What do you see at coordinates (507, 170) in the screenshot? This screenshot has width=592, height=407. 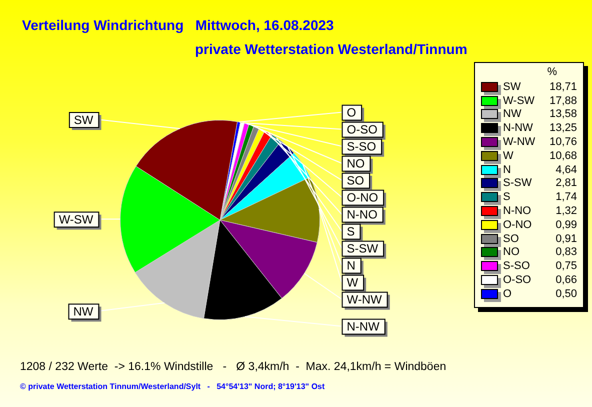 I see `legend-label: N` at bounding box center [507, 170].